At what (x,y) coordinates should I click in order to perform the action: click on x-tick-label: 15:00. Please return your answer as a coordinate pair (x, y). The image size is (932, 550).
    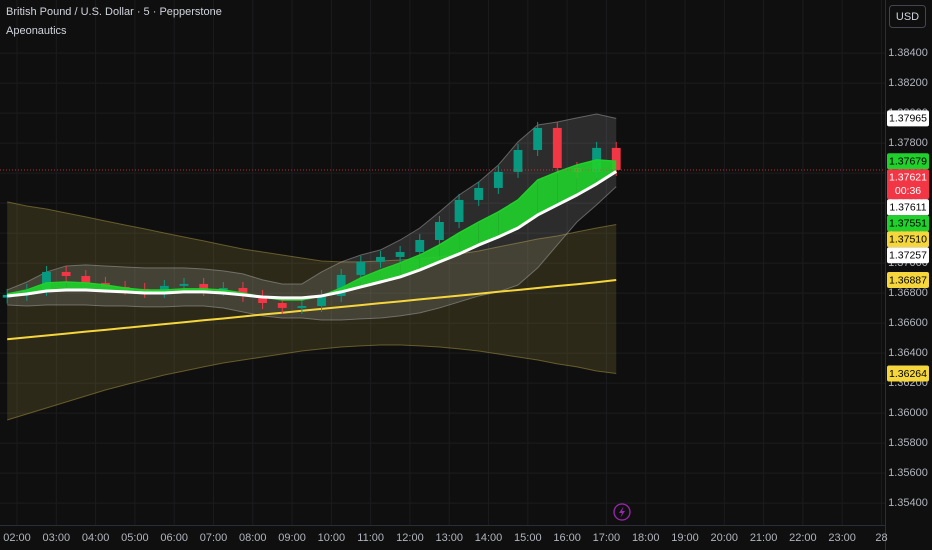
    Looking at the image, I should click on (528, 538).